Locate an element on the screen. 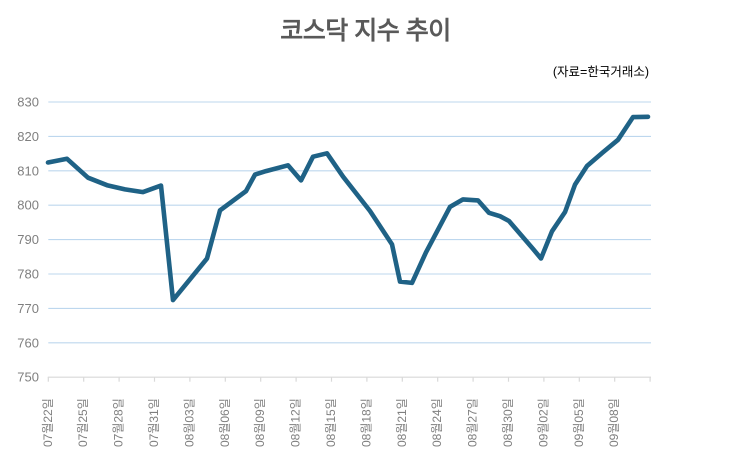 The width and height of the screenshot is (731, 471). chart-title: 코스닥 지수 추이 is located at coordinates (365, 31).